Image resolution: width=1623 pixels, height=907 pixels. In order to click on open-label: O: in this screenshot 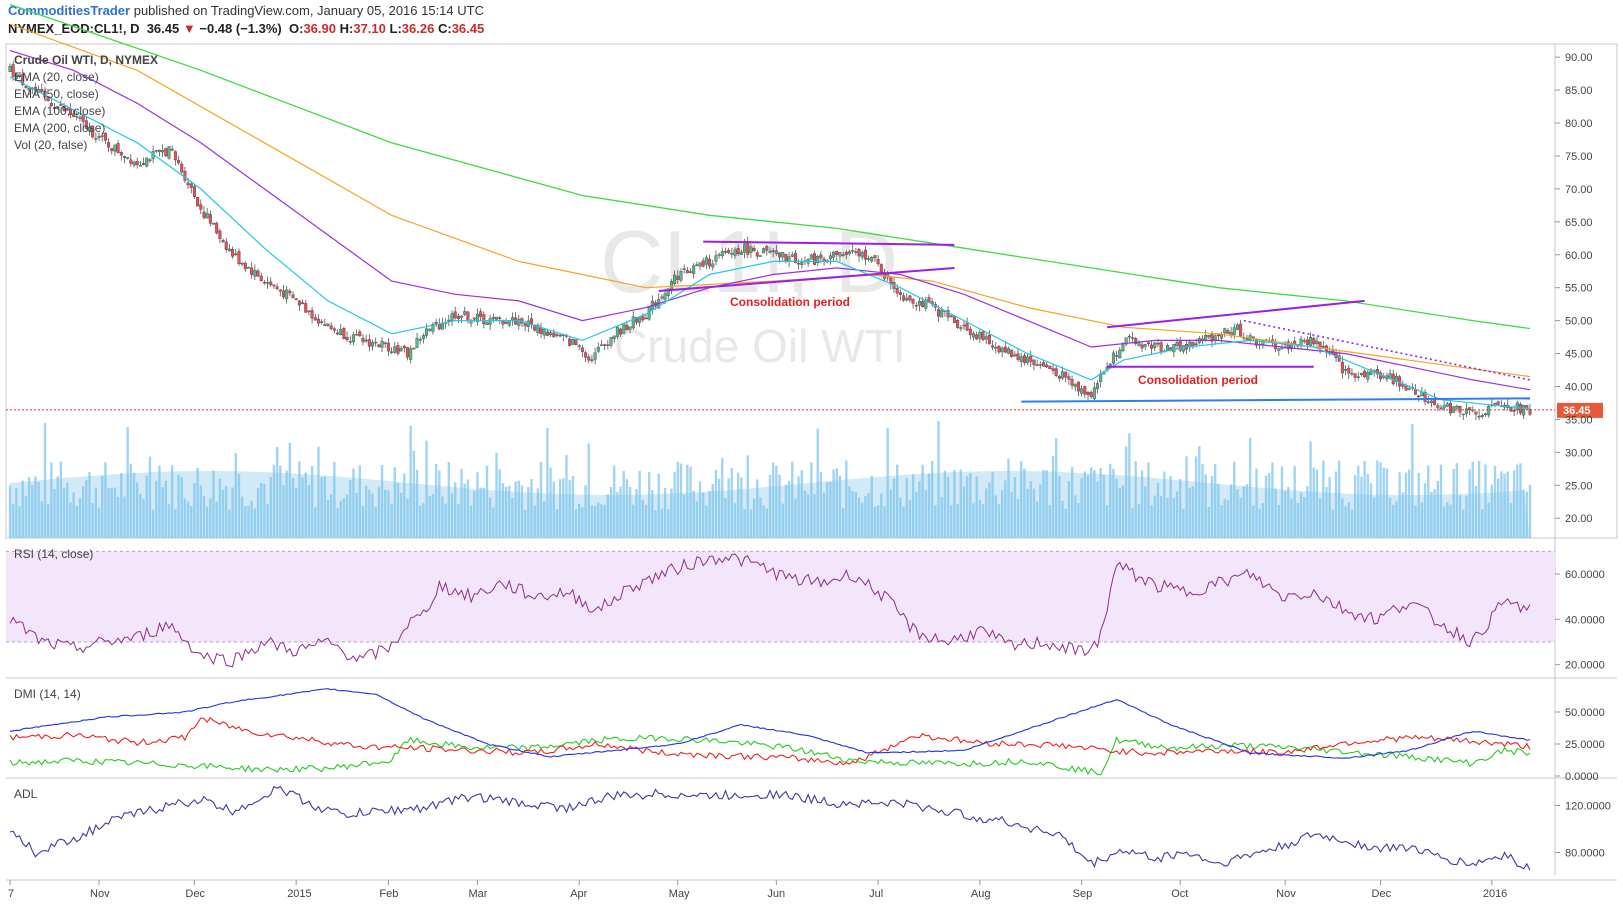, I will do `click(296, 28)`.